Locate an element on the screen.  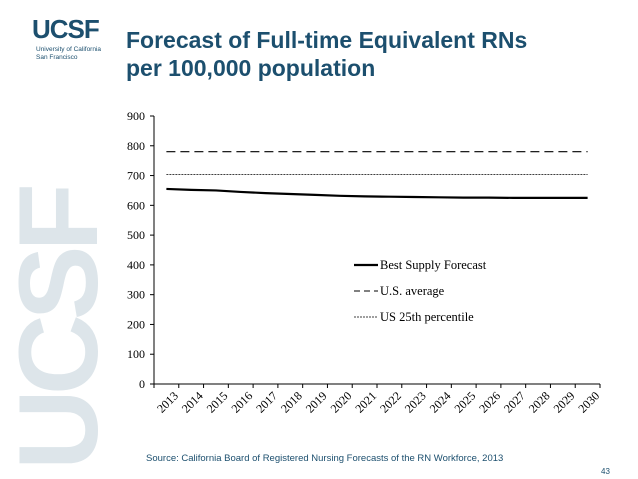
y-tick-label: 300 is located at coordinates (136, 295).